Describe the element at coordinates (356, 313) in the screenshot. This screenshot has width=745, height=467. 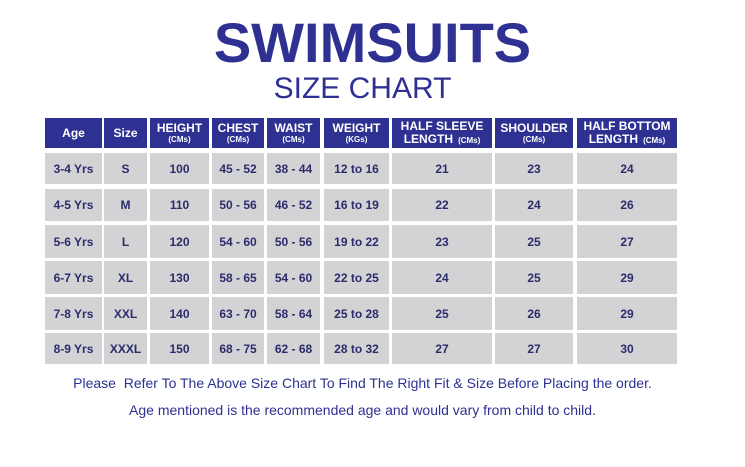
I see `table-cell: 25 to 28` at that location.